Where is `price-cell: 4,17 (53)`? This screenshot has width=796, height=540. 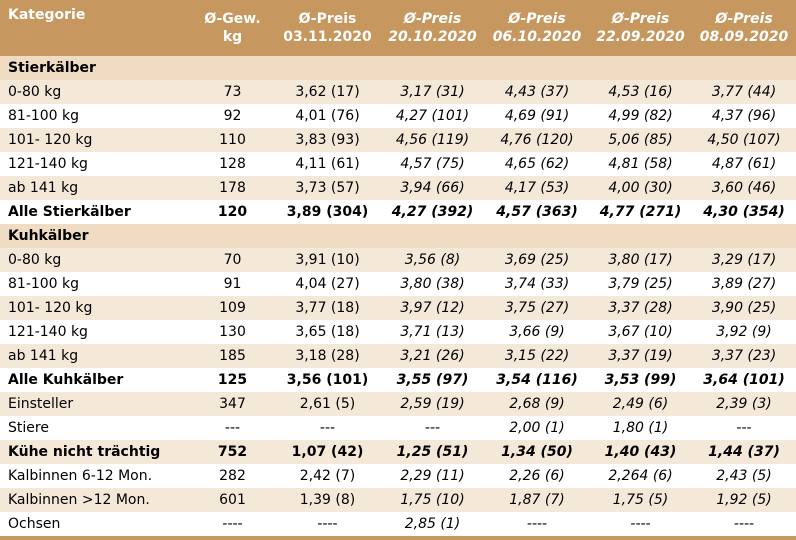
price-cell: 4,17 (53) is located at coordinates (537, 188).